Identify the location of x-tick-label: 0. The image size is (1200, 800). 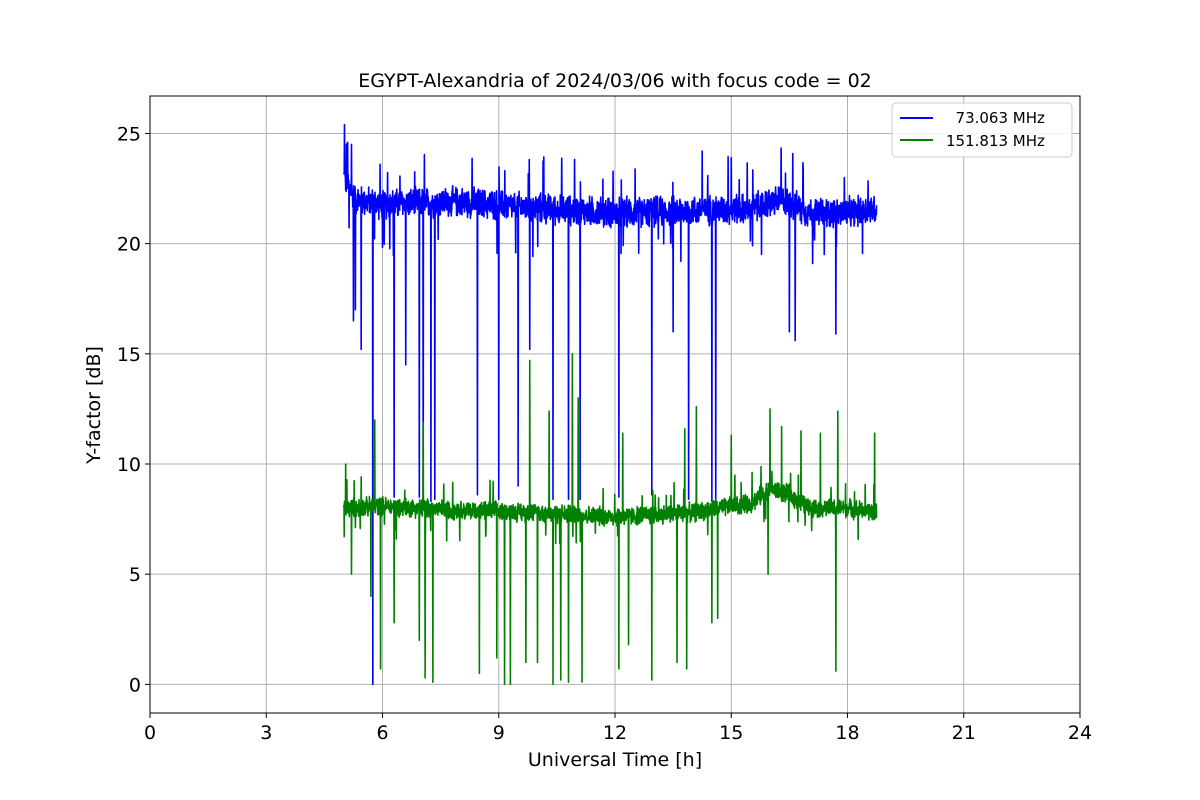
(150, 733).